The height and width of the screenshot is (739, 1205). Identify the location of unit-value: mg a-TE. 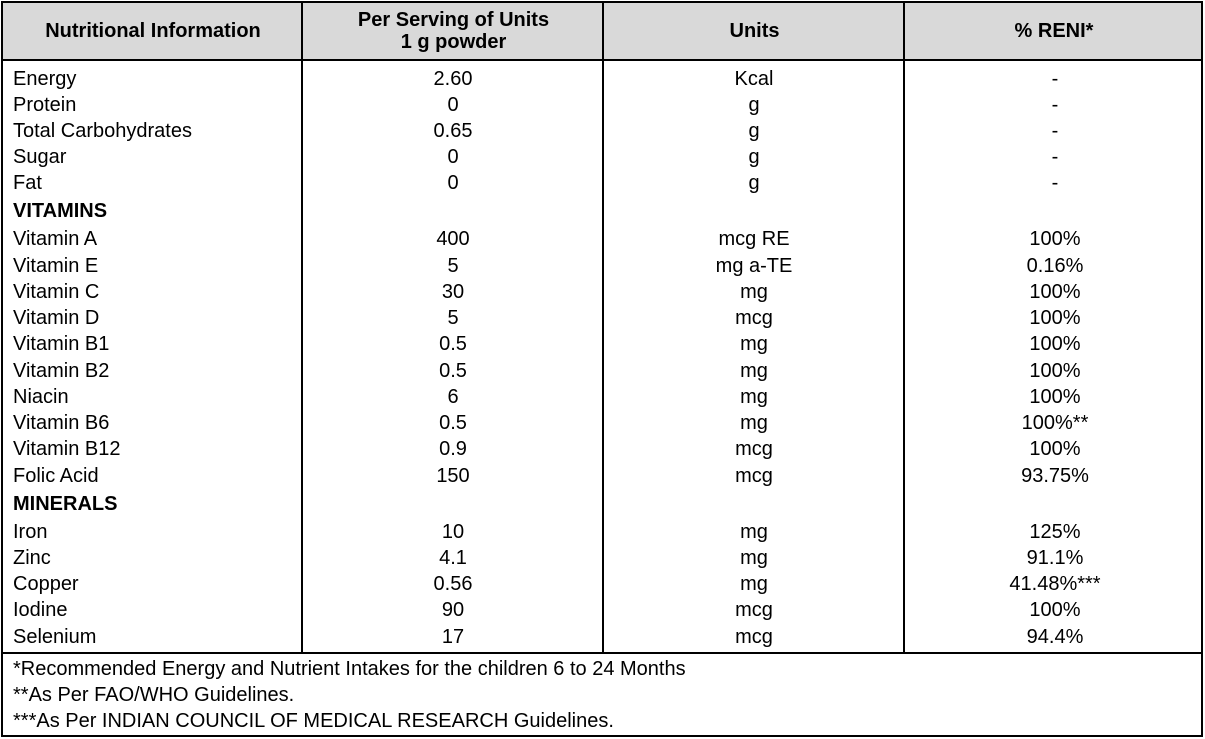
(754, 266).